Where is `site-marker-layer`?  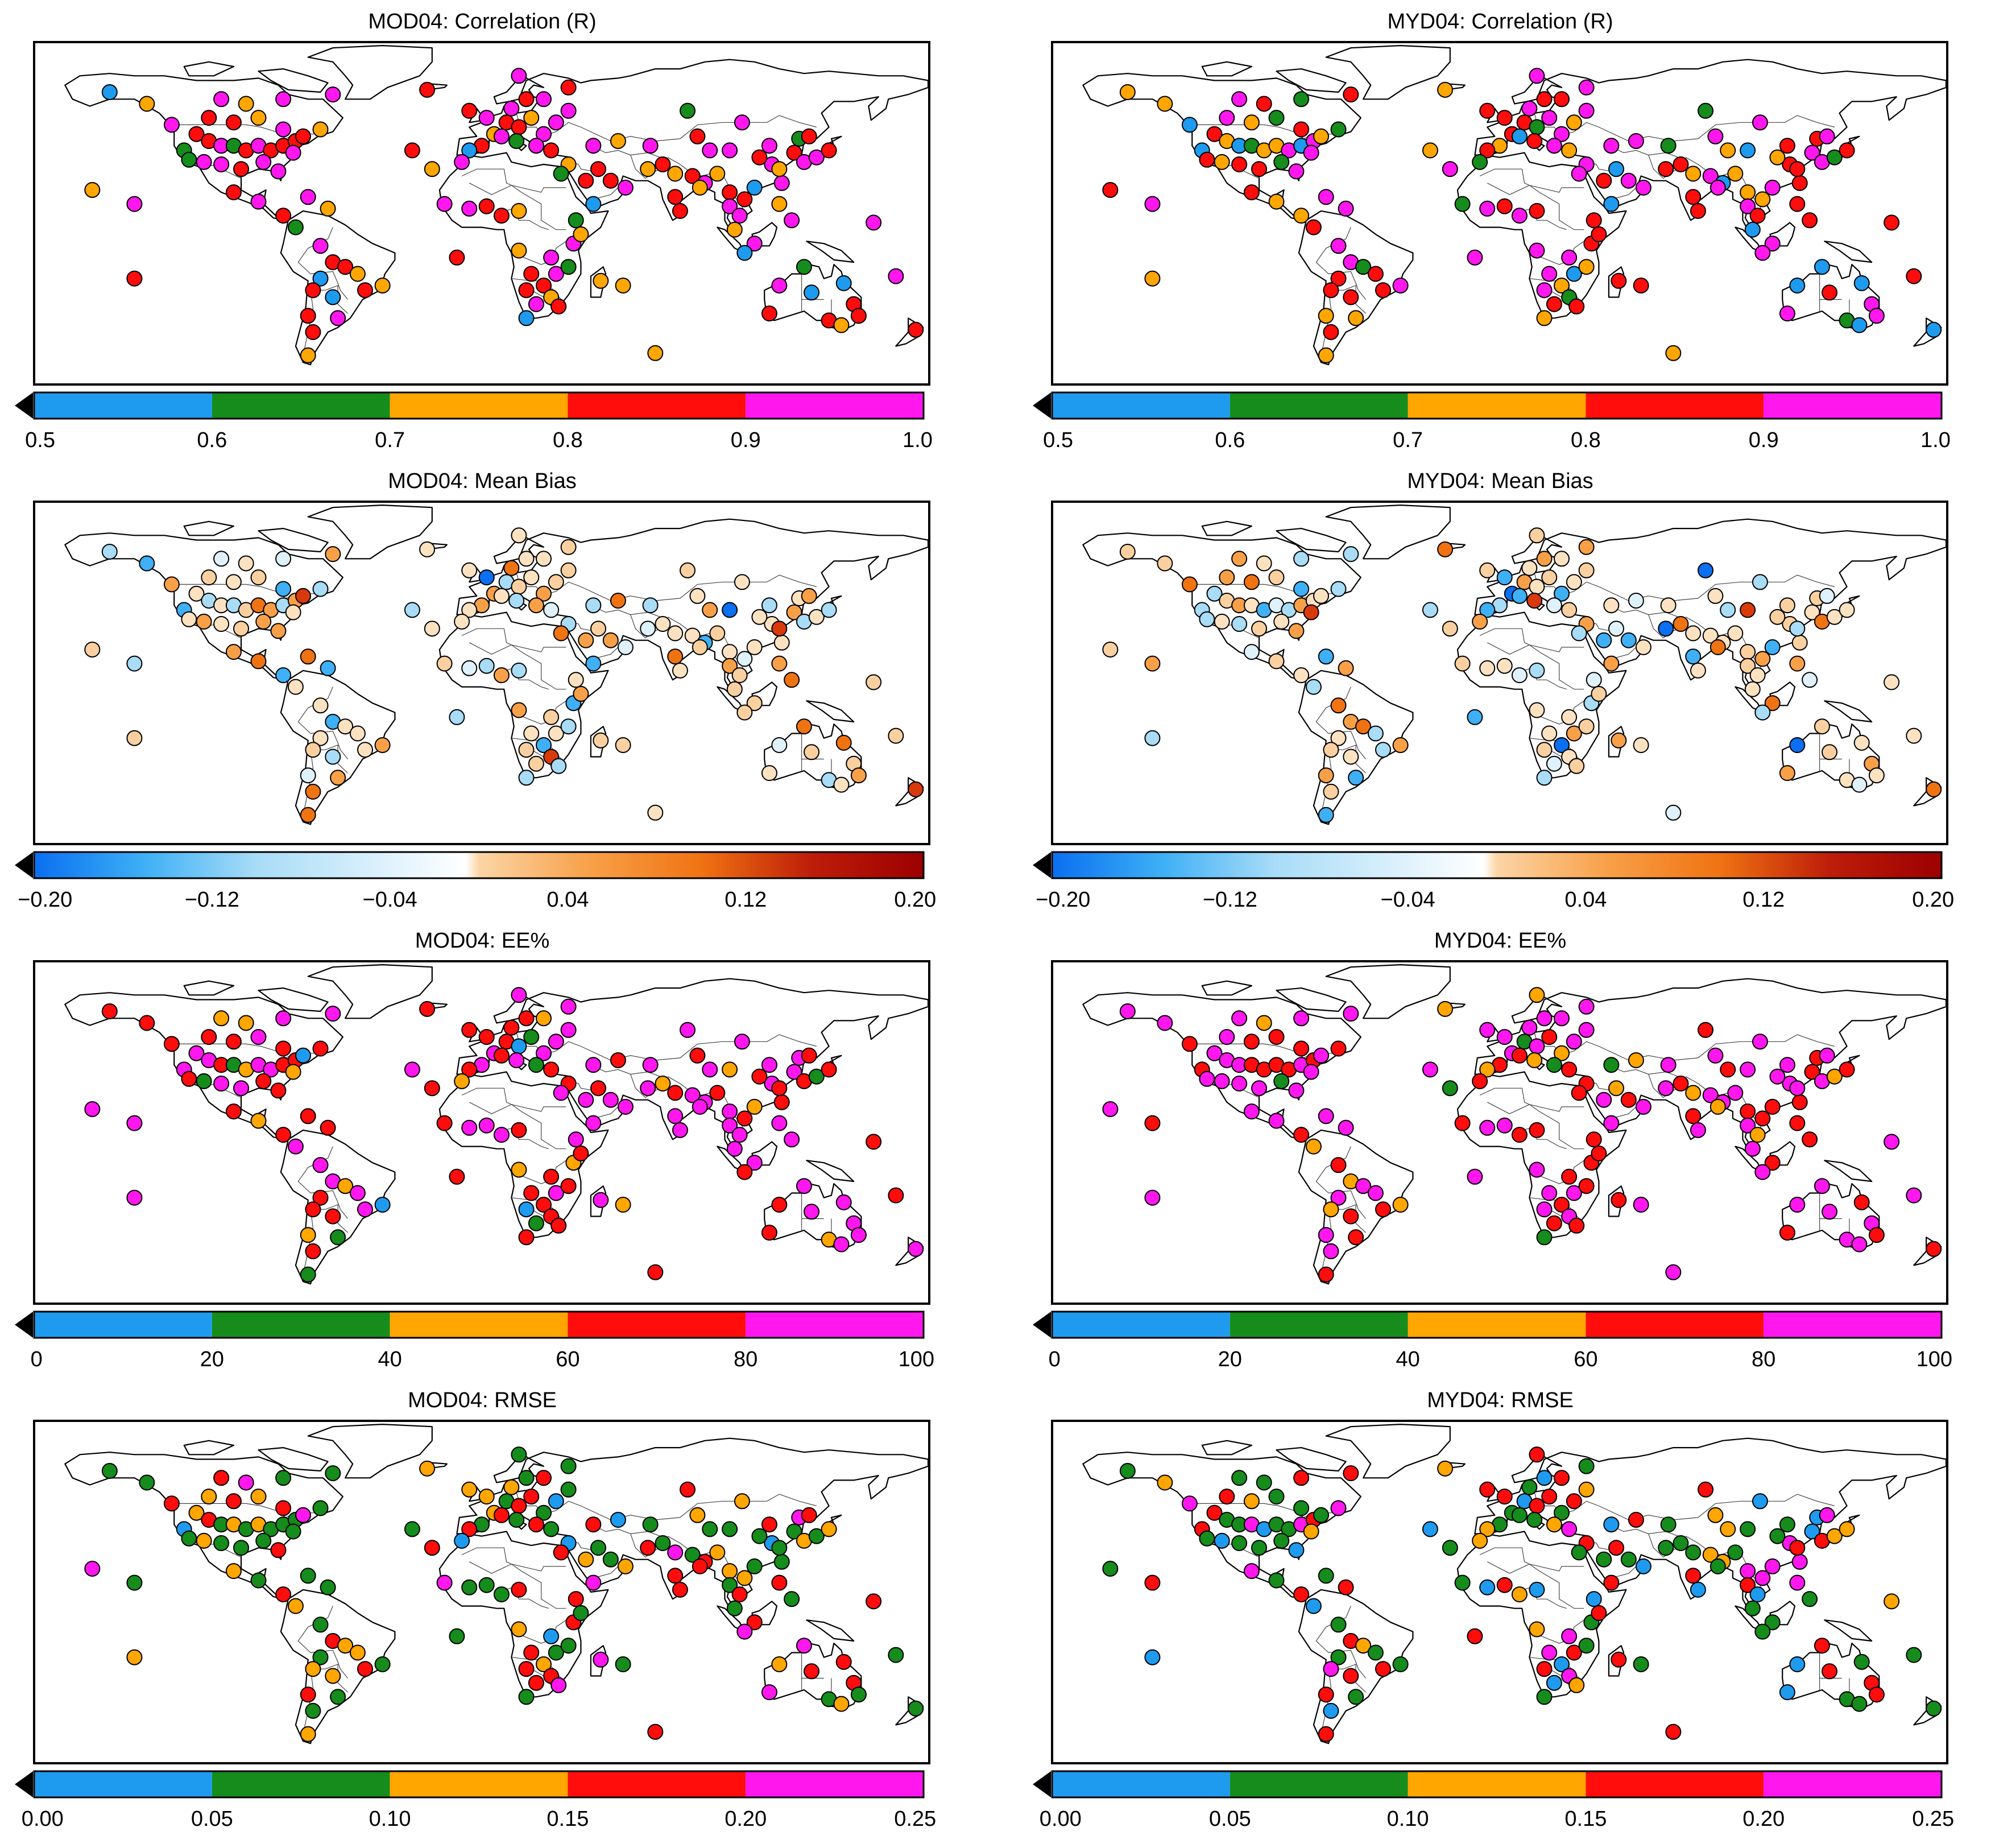 site-marker-layer is located at coordinates (504, 1135).